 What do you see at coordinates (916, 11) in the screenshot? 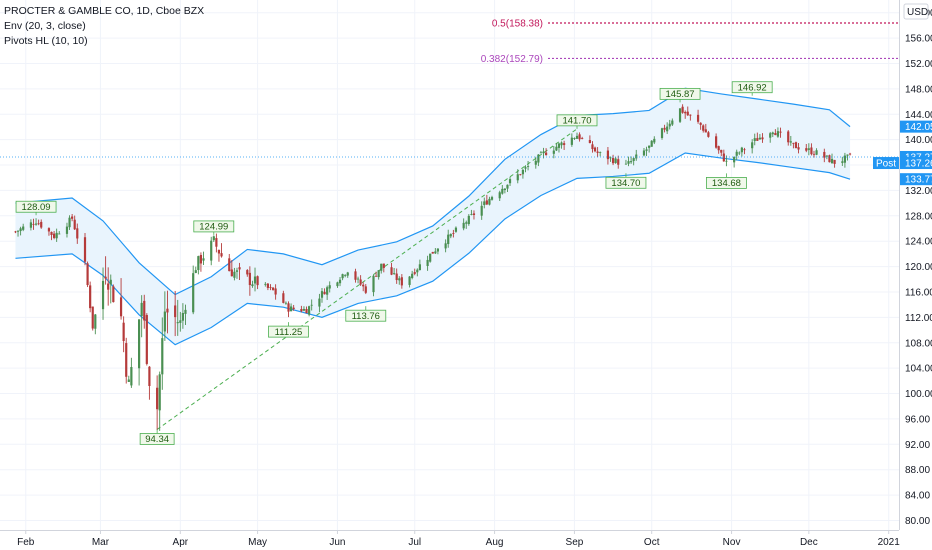
I see `currency-box` at bounding box center [916, 11].